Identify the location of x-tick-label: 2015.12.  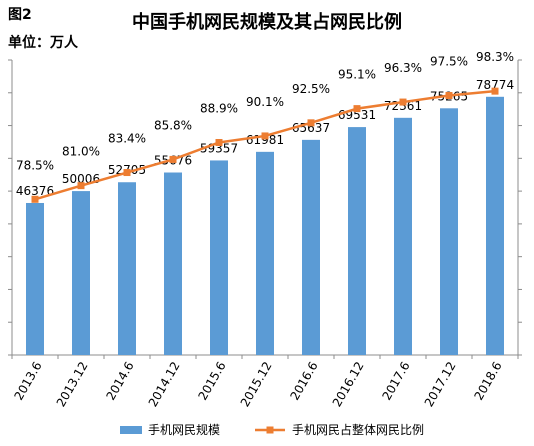
(256, 384).